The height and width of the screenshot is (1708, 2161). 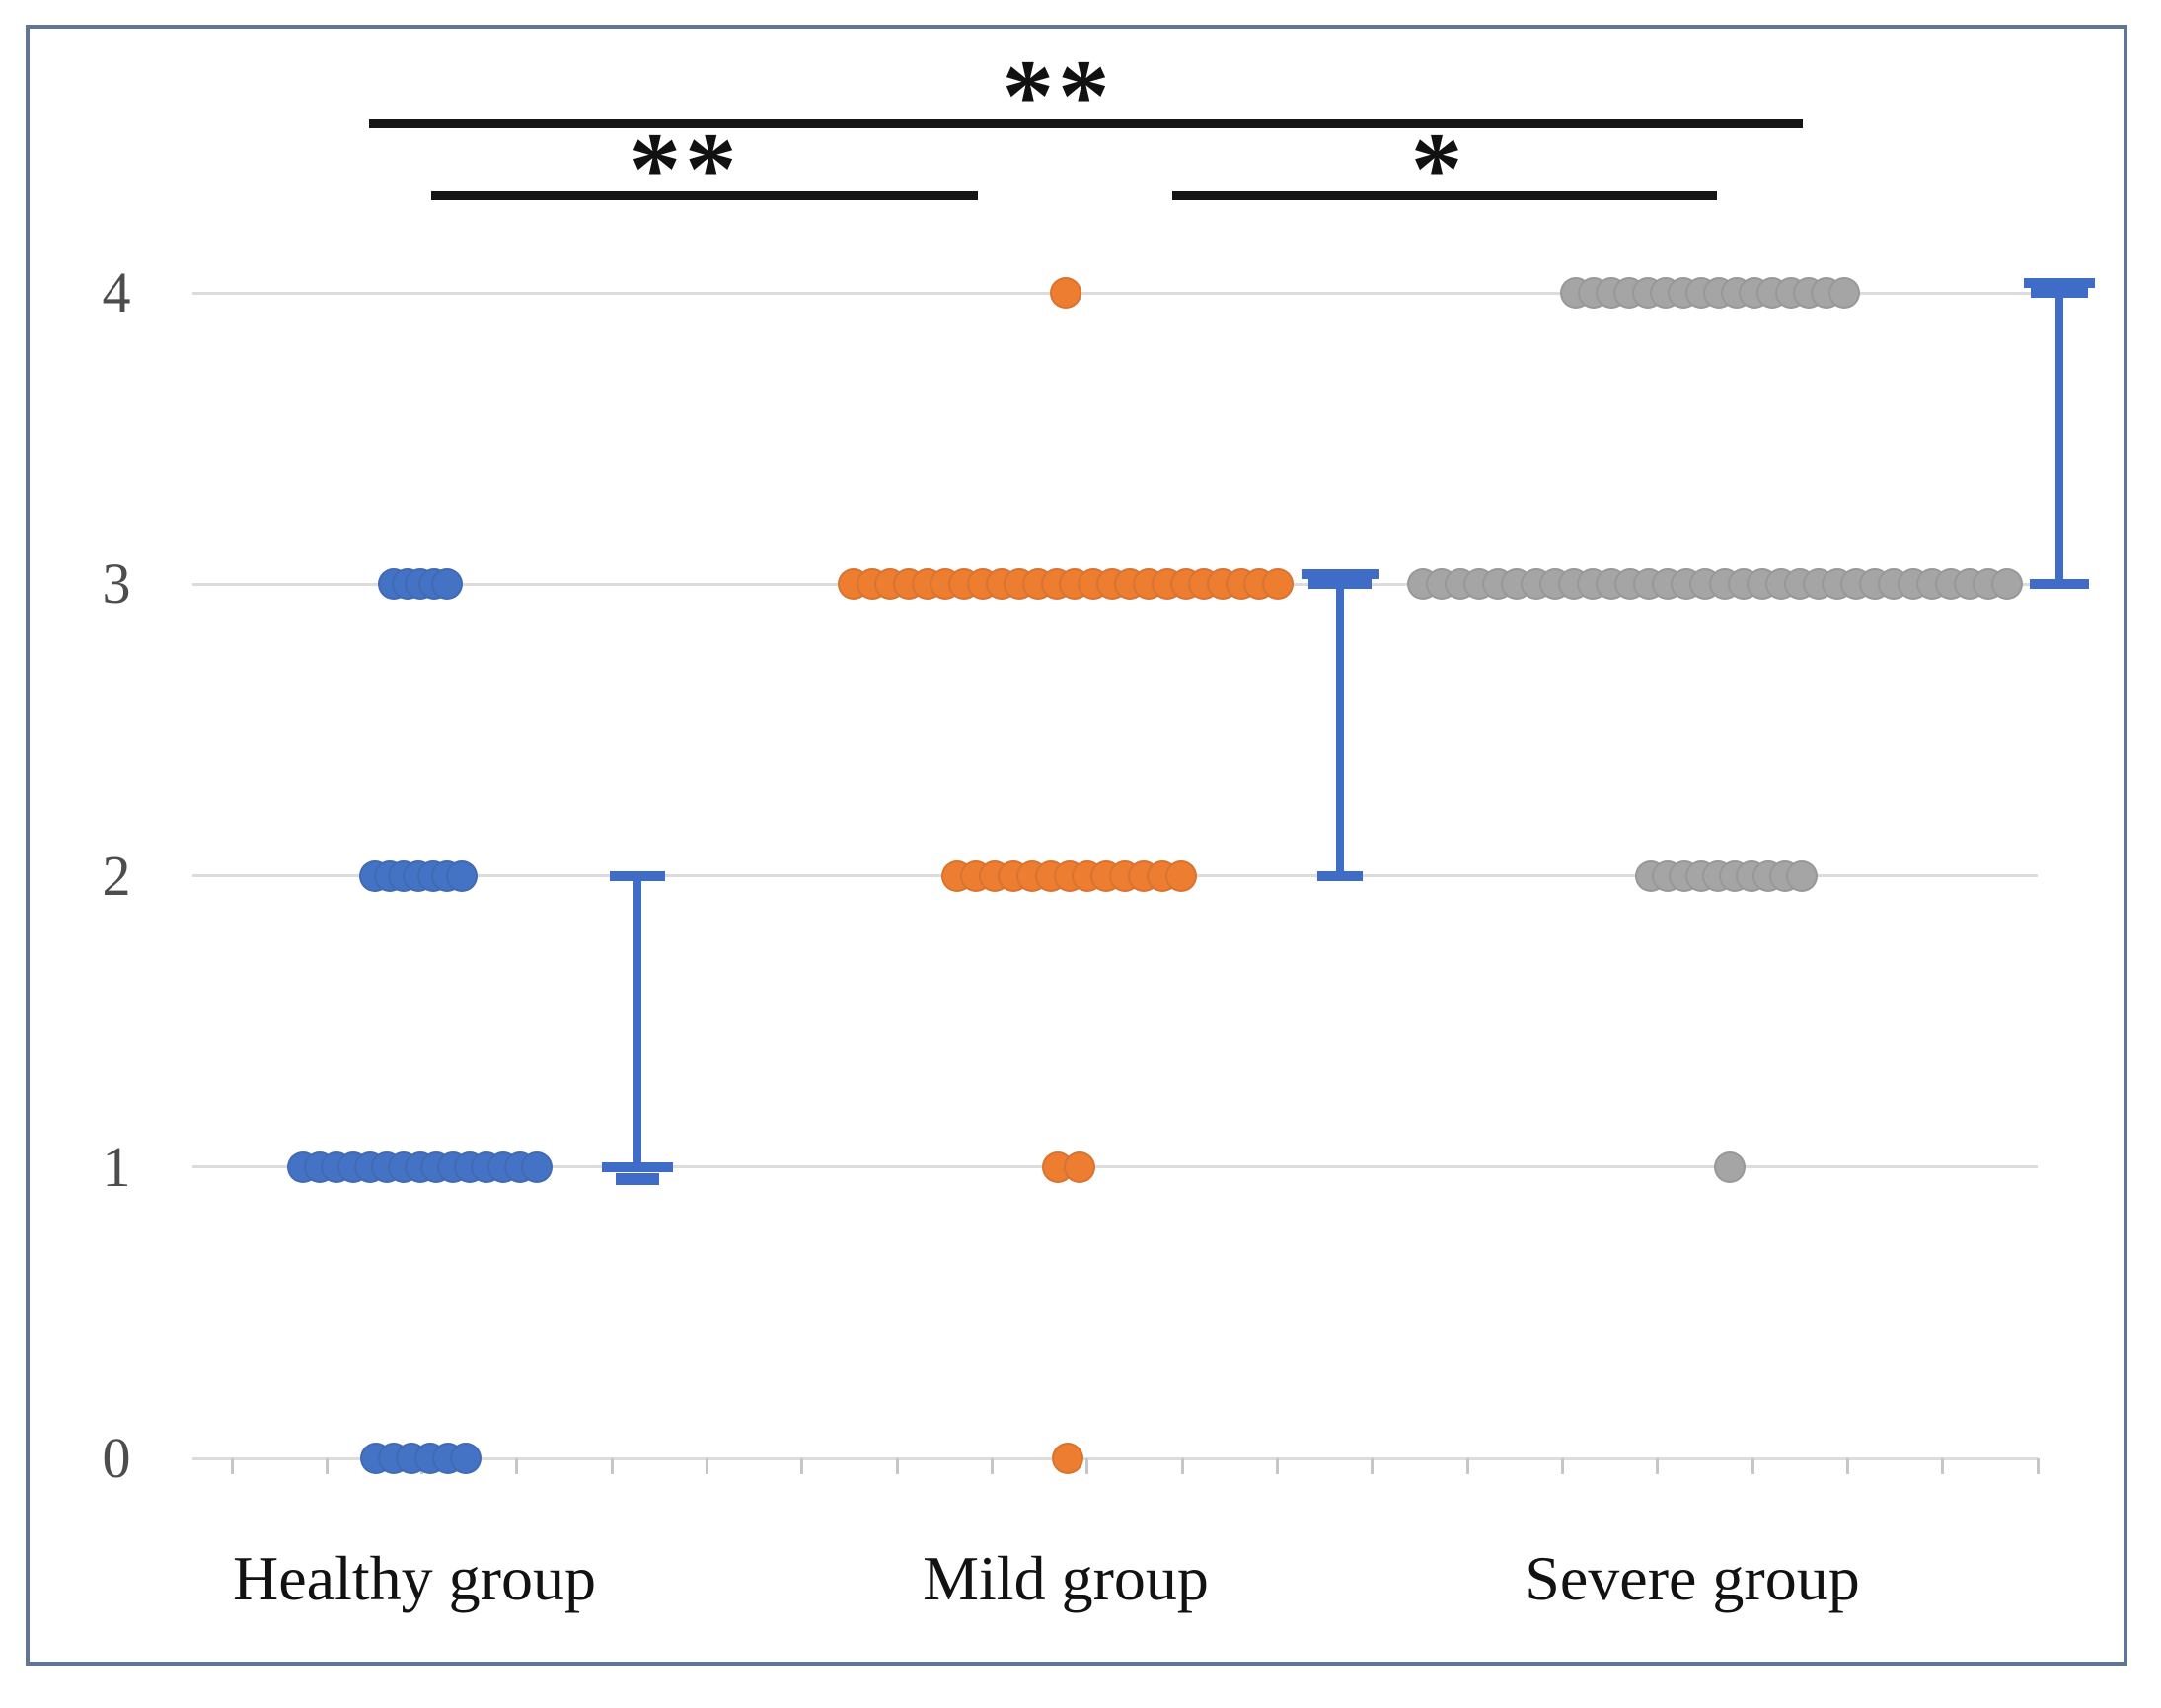 What do you see at coordinates (116, 584) in the screenshot?
I see `y-tick-label: 3` at bounding box center [116, 584].